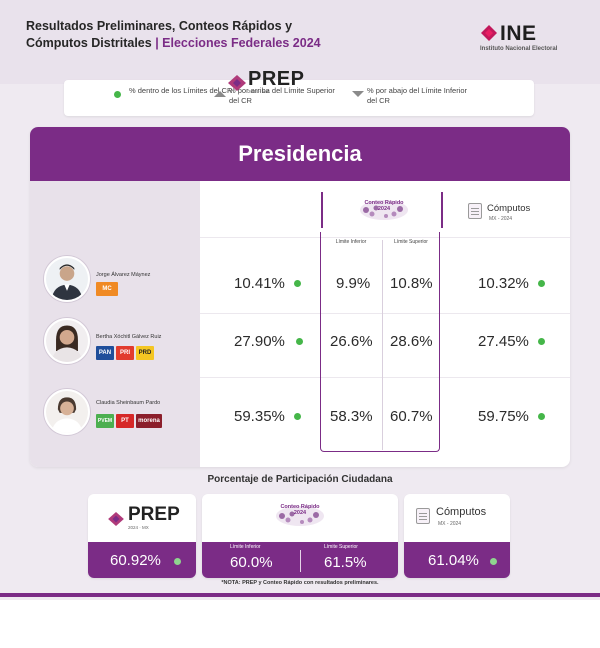 The image size is (600, 648). Describe the element at coordinates (453, 560) in the screenshot. I see `participation-computos-value: 61.04%` at that location.